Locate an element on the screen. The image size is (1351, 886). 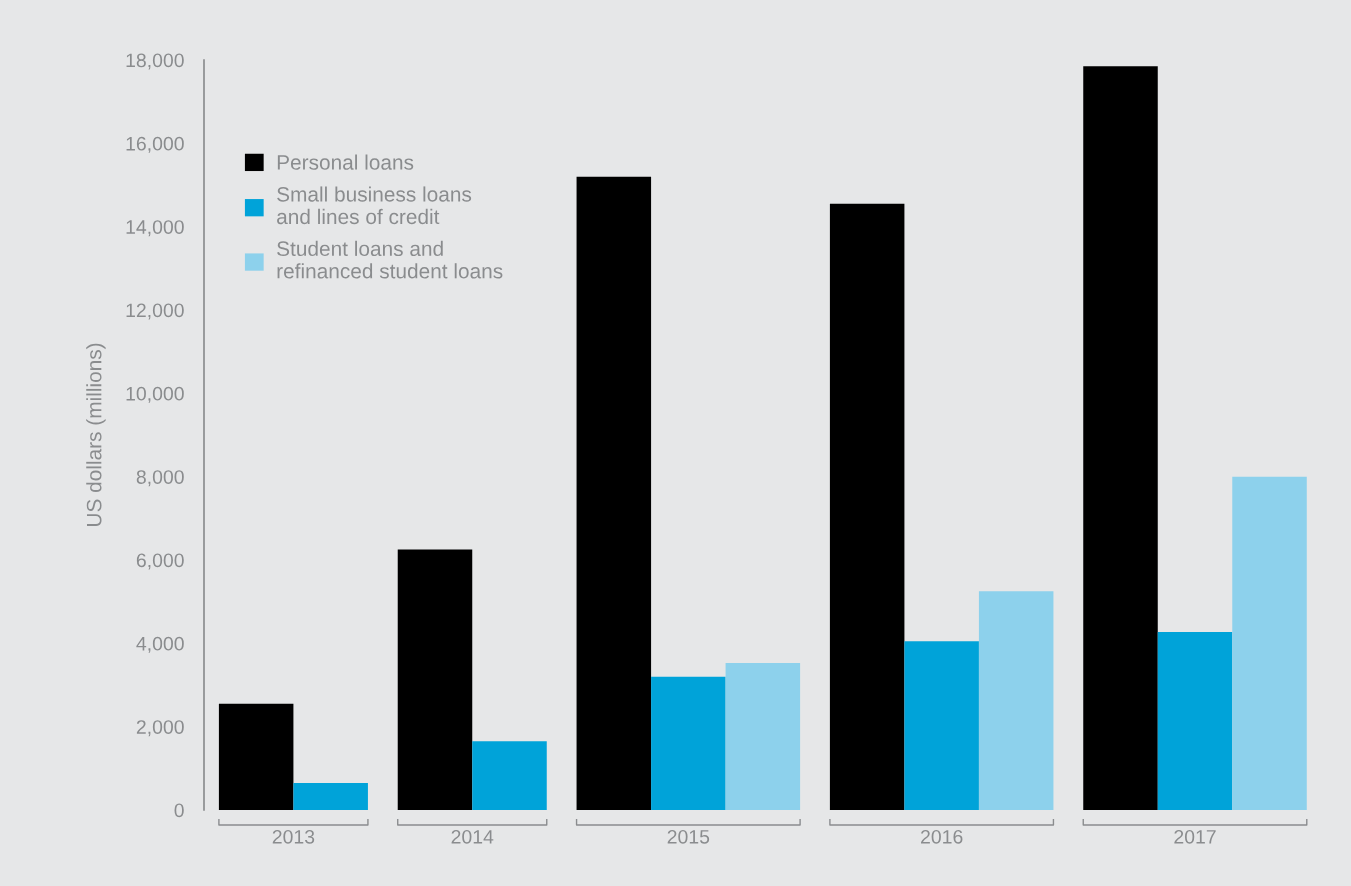
x-tick-label: 2017 is located at coordinates (1195, 836).